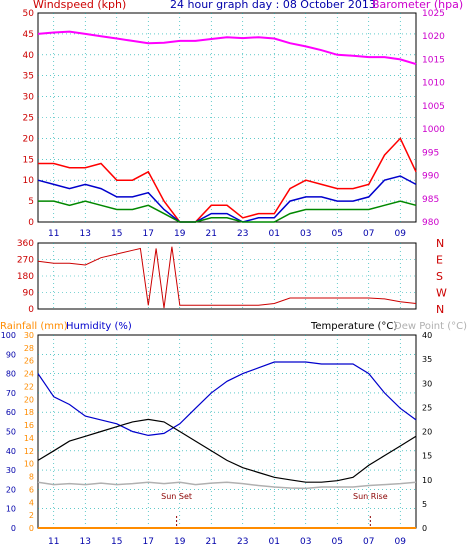 This screenshot has height=555, width=468. What do you see at coordinates (427, 383) in the screenshot?
I see `temperature-tick-label: 30` at bounding box center [427, 383].